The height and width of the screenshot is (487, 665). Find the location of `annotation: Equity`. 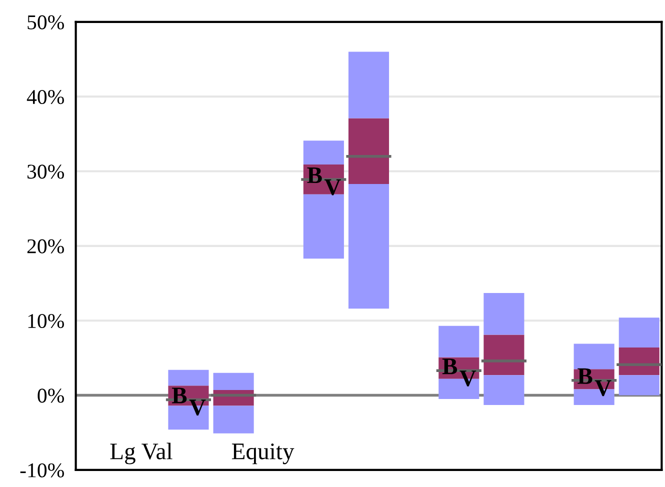

annotation: Equity is located at coordinates (263, 454).